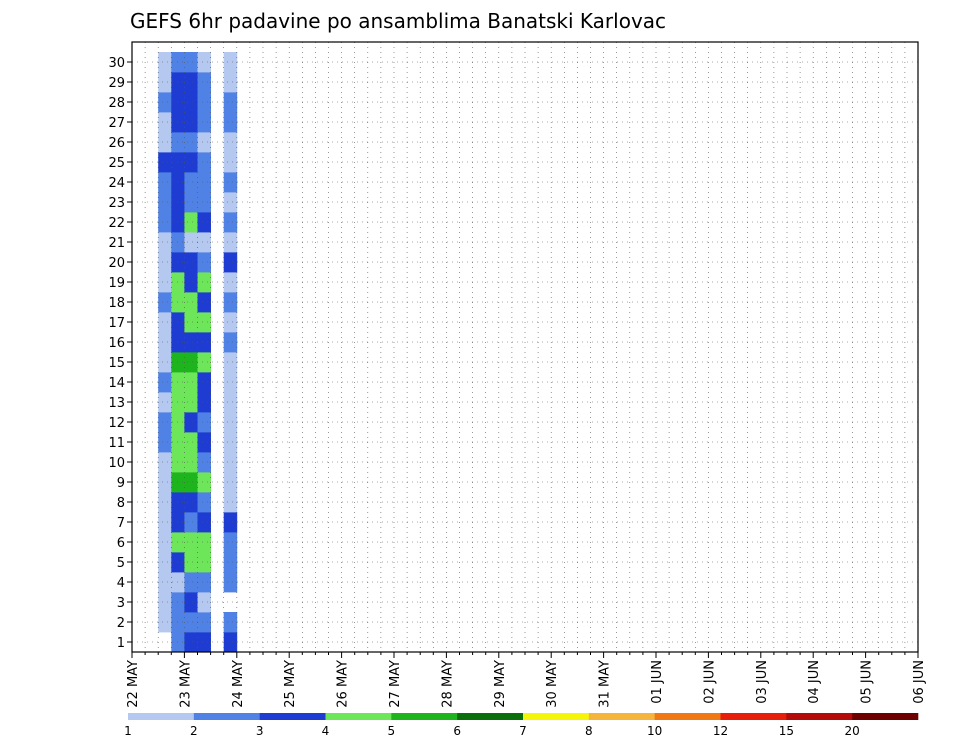 This screenshot has width=960, height=742. Describe the element at coordinates (121, 523) in the screenshot. I see `y-tick-label: 7` at that location.